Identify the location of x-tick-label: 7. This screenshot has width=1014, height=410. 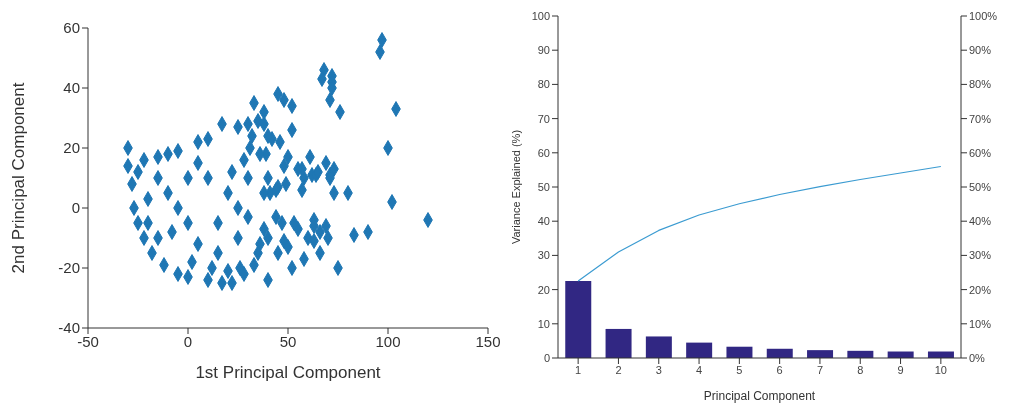
(820, 369).